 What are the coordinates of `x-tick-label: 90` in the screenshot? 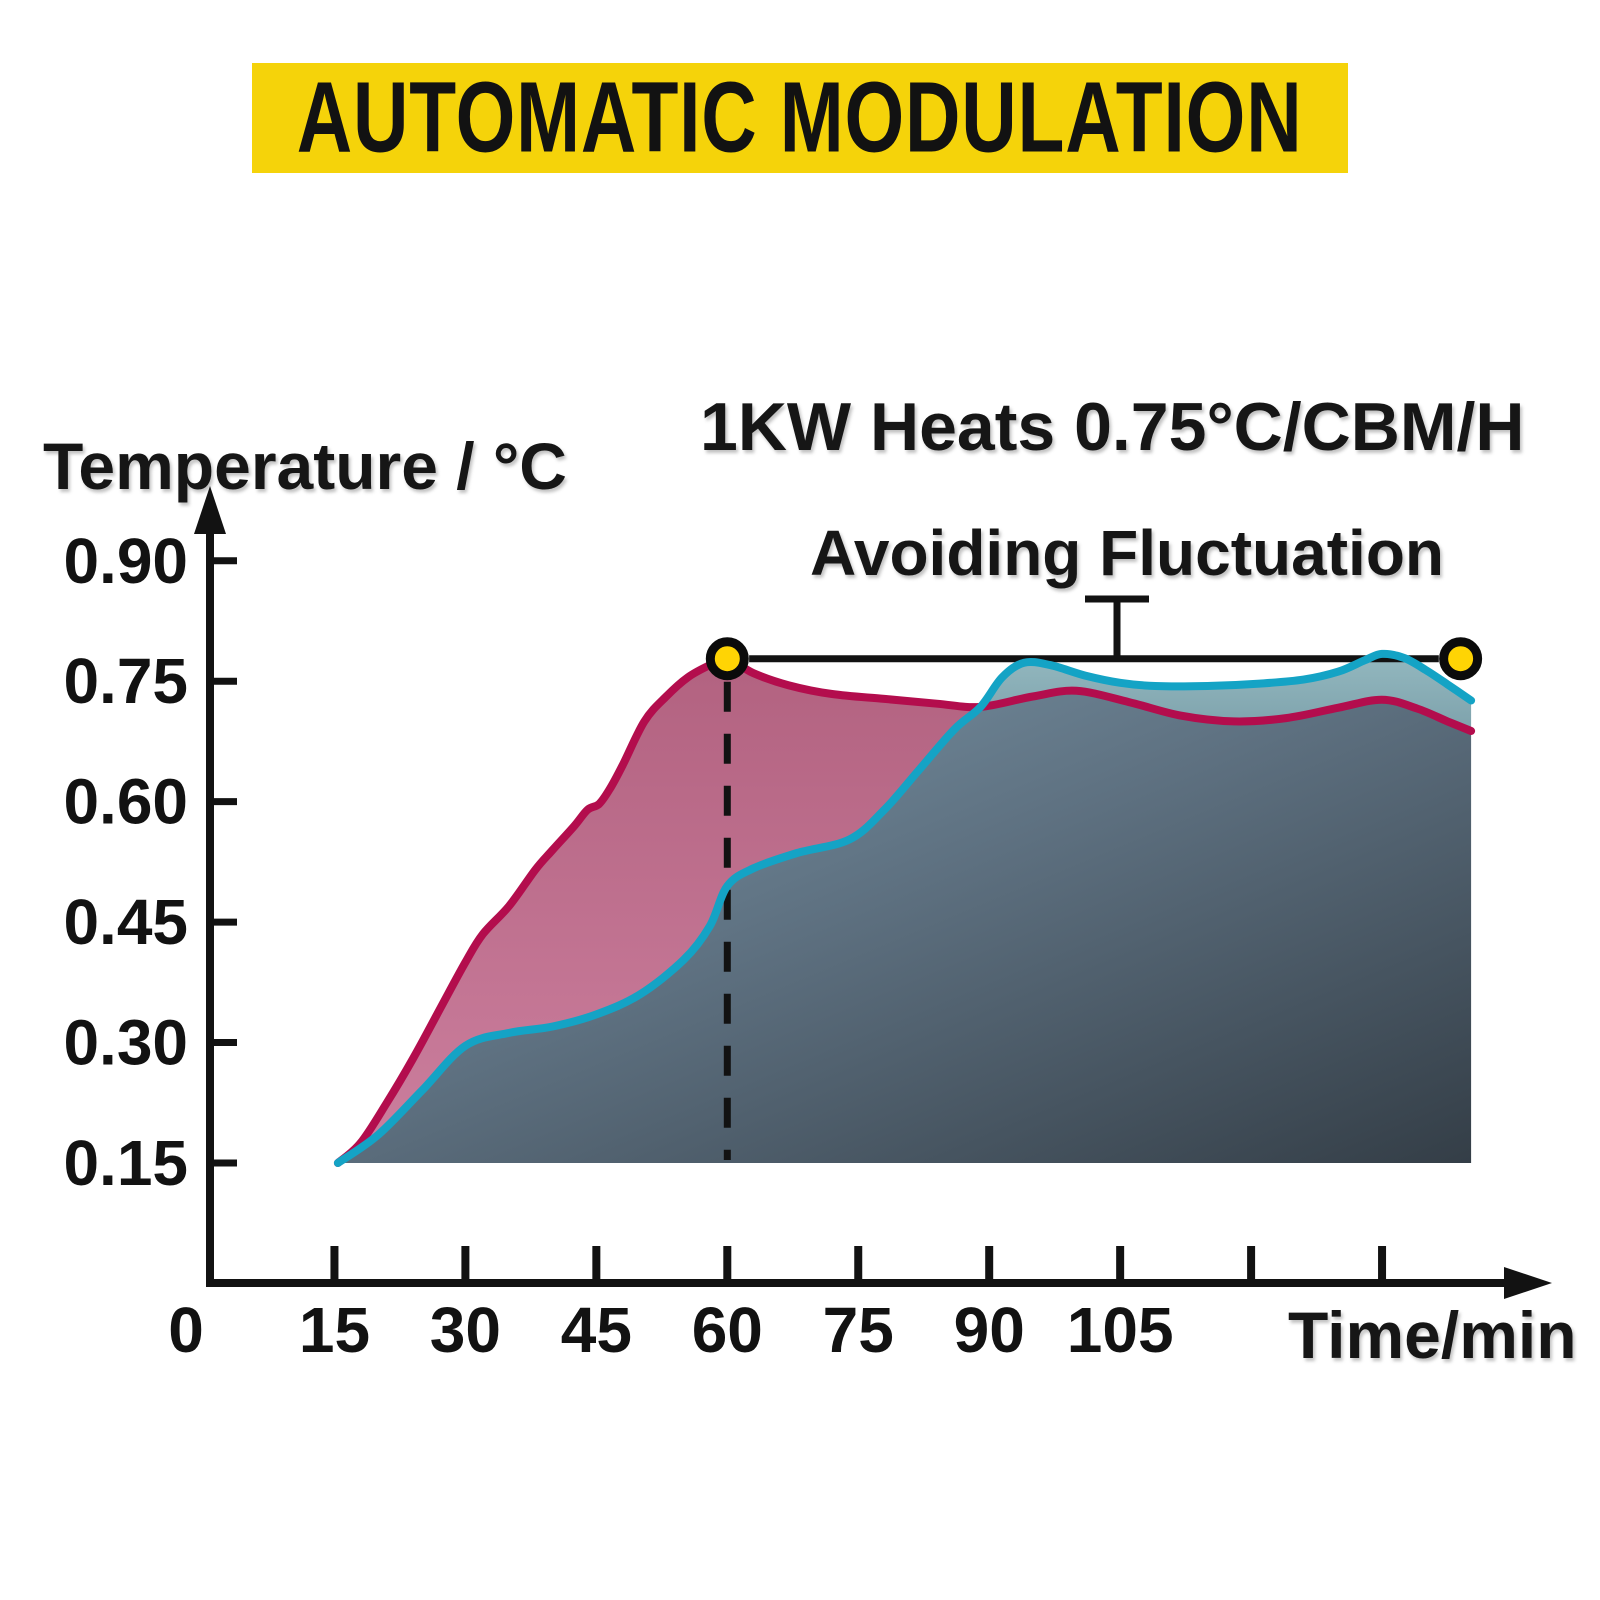 It's located at (989, 1330).